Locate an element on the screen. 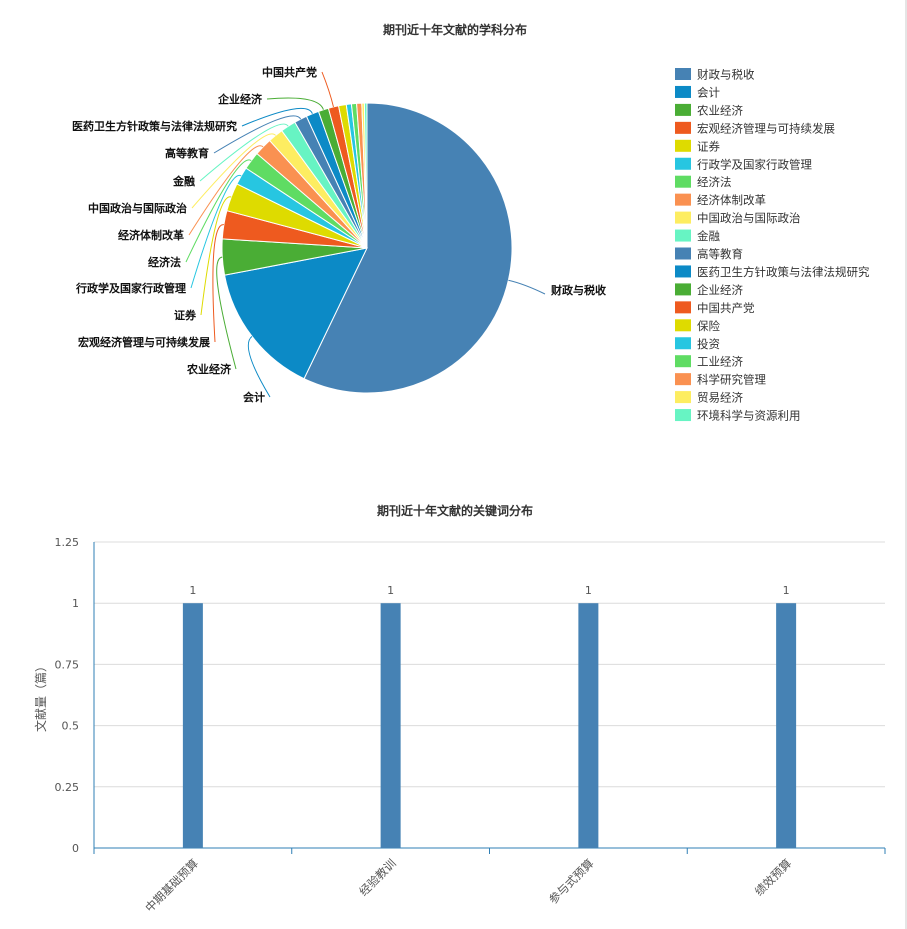 The image size is (907, 929). y-axis-title: 文献量（篇） is located at coordinates (40, 696).